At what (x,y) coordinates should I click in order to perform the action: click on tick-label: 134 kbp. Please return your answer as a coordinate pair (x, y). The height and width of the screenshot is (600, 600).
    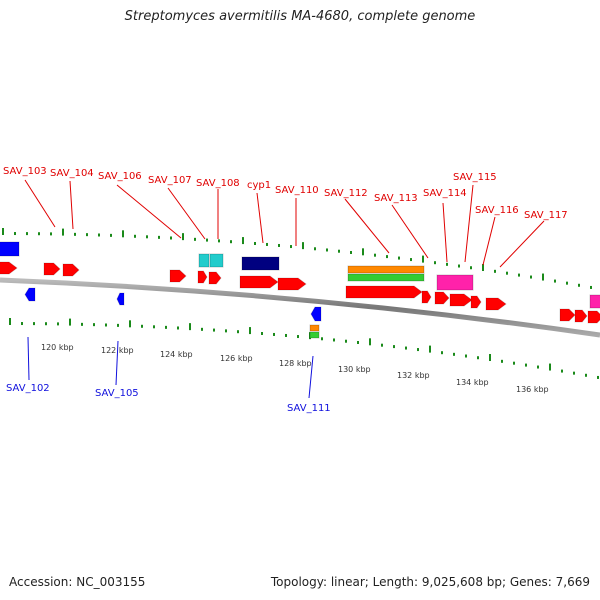
    Looking at the image, I should click on (472, 382).